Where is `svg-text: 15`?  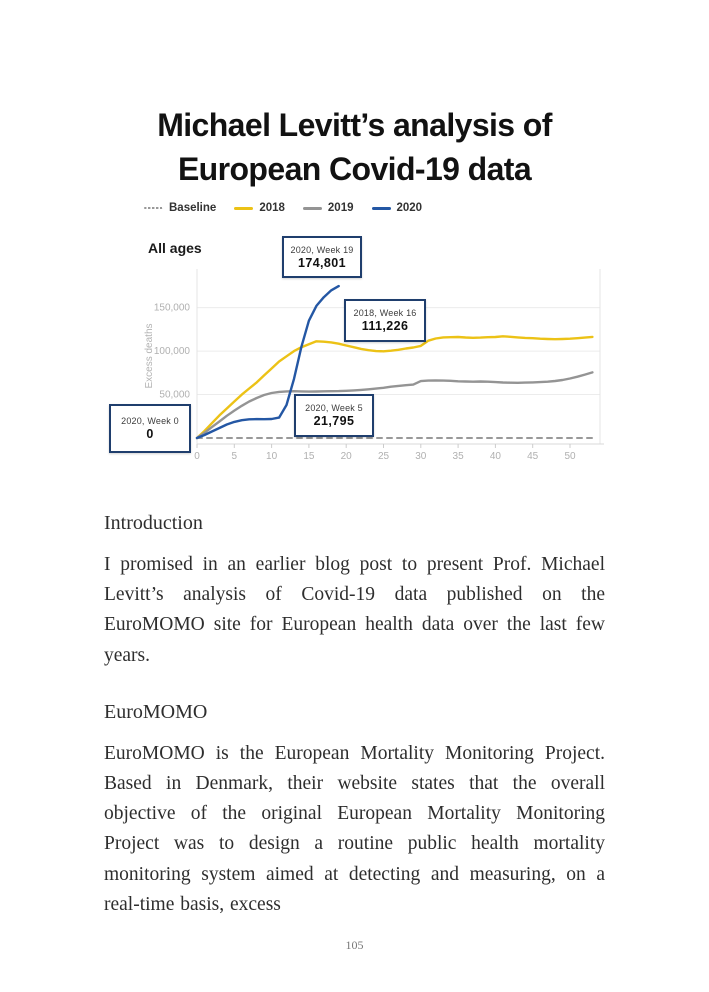
svg-text: 15 is located at coordinates (309, 456).